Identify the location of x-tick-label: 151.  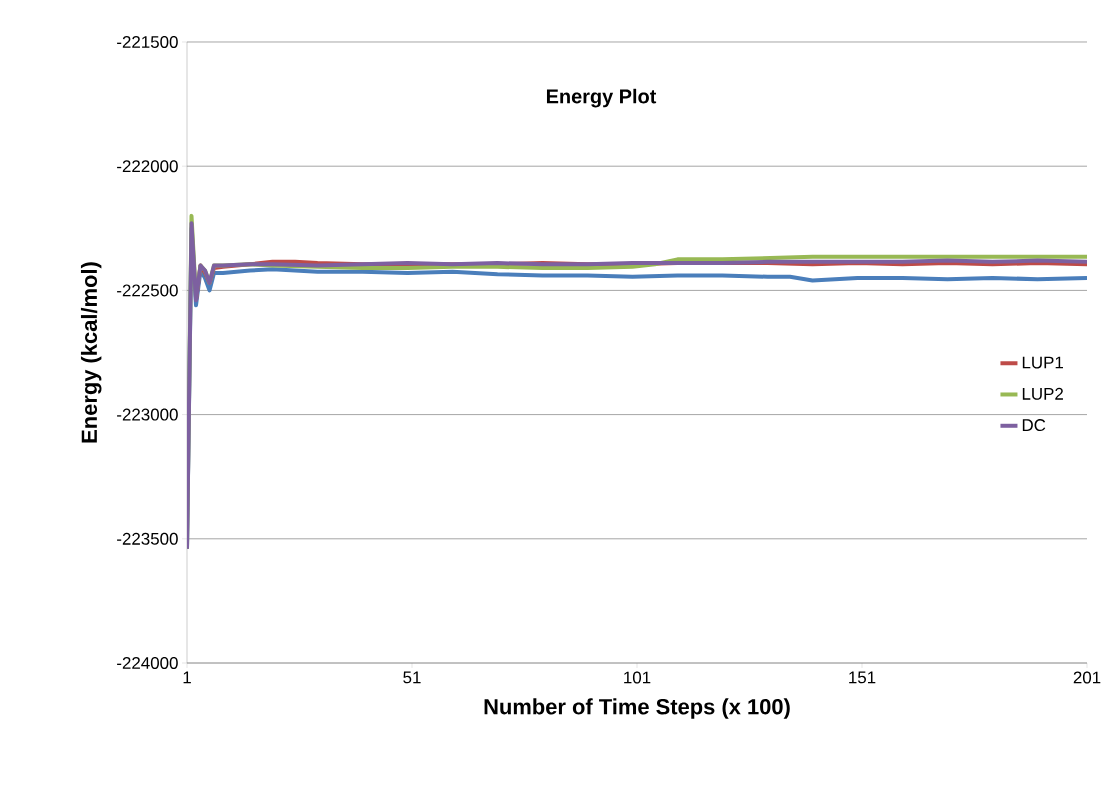
(862, 677).